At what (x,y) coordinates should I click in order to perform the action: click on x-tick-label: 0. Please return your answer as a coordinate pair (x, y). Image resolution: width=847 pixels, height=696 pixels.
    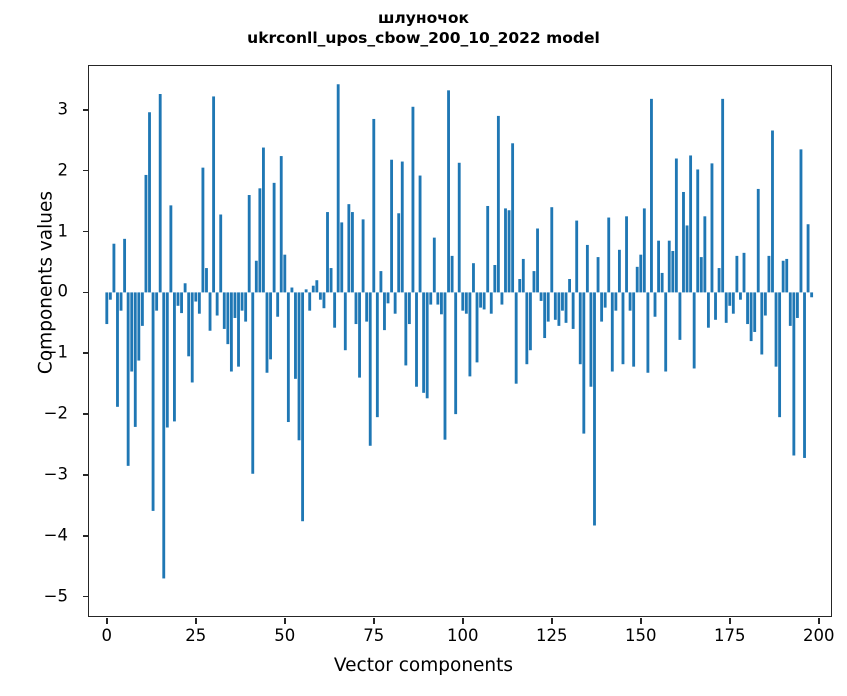
    Looking at the image, I should click on (107, 635).